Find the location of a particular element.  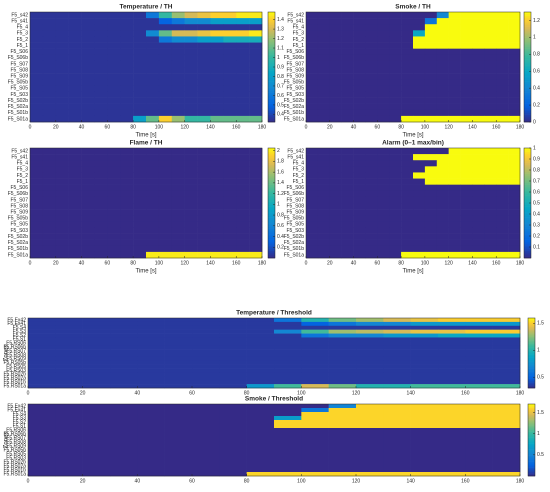

y-tick-label: F5_S01a is located at coordinates (18, 119).